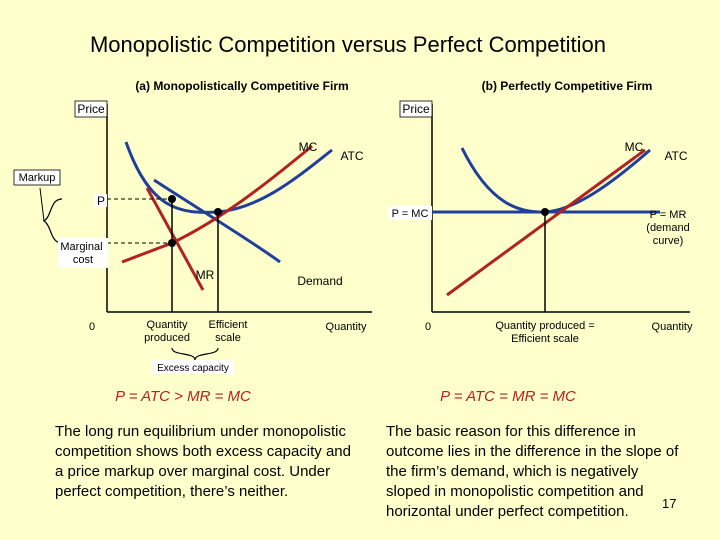 This screenshot has height=540, width=720. I want to click on panel-b-atc-label: ATC, so click(675, 156).